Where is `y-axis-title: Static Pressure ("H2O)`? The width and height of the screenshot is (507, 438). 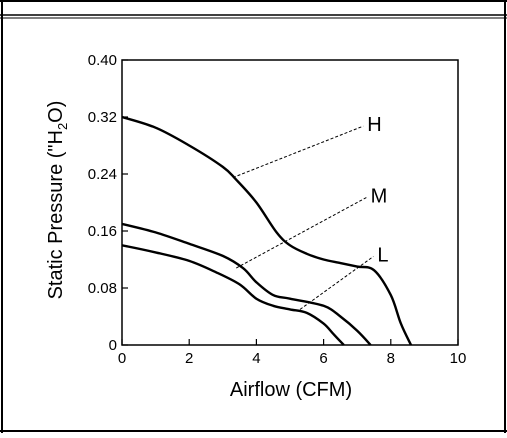 y-axis-title: Static Pressure ("H2O) is located at coordinates (57, 200).